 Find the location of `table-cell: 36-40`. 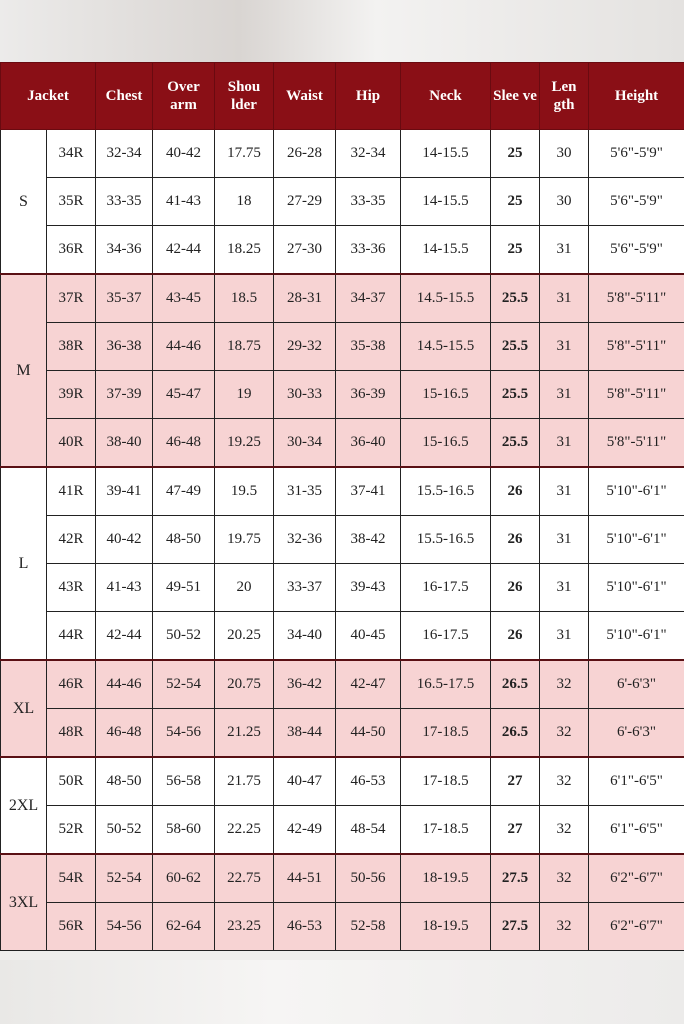

table-cell: 36-40 is located at coordinates (368, 443).